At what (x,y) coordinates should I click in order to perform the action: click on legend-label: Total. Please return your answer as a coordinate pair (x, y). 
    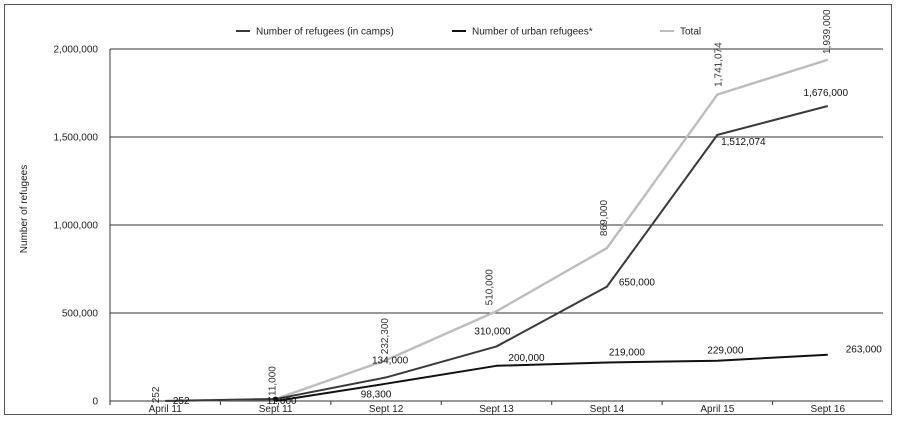
    Looking at the image, I should click on (690, 32).